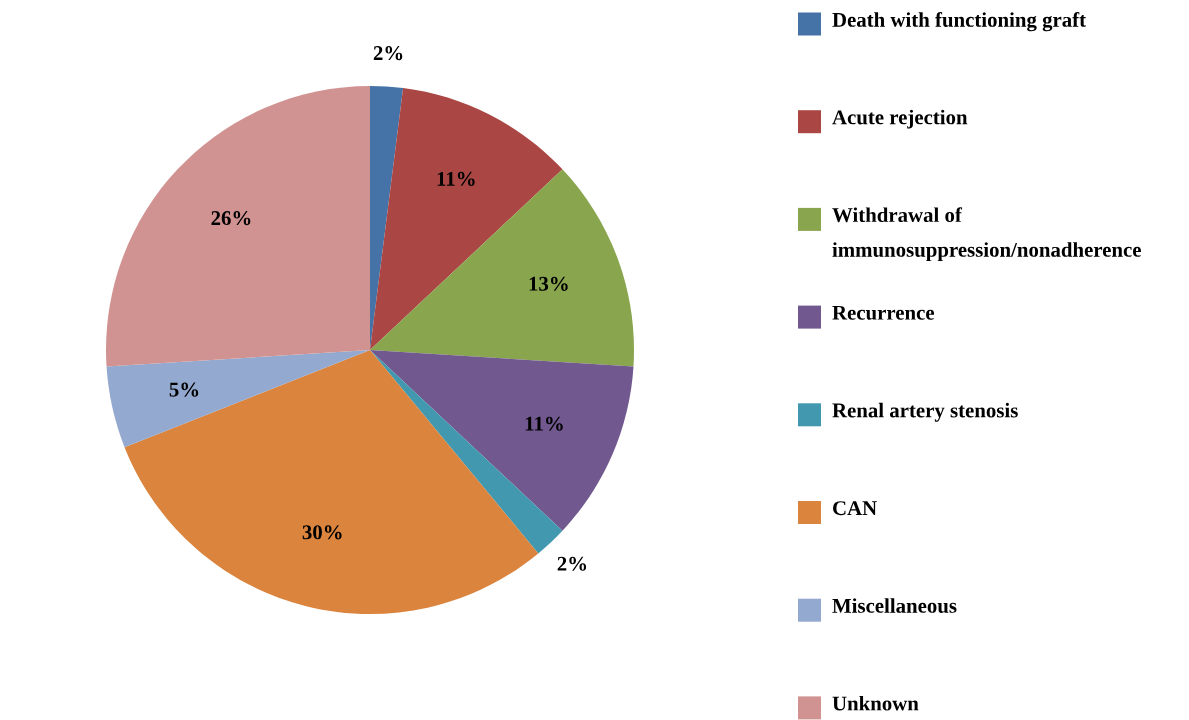 The width and height of the screenshot is (1189, 720). Describe the element at coordinates (322, 532) in the screenshot. I see `data-label: 30%` at that location.